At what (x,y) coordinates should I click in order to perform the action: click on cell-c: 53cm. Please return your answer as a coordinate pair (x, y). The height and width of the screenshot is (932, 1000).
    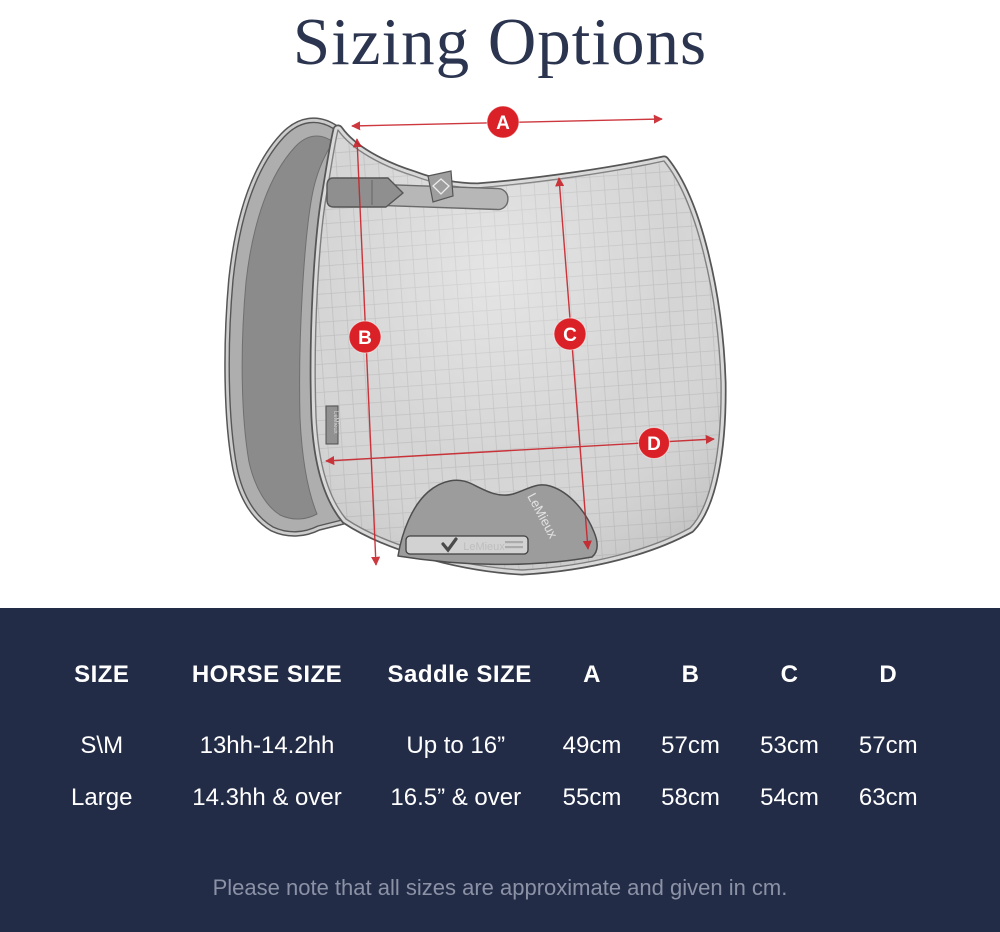
    Looking at the image, I should click on (789, 745).